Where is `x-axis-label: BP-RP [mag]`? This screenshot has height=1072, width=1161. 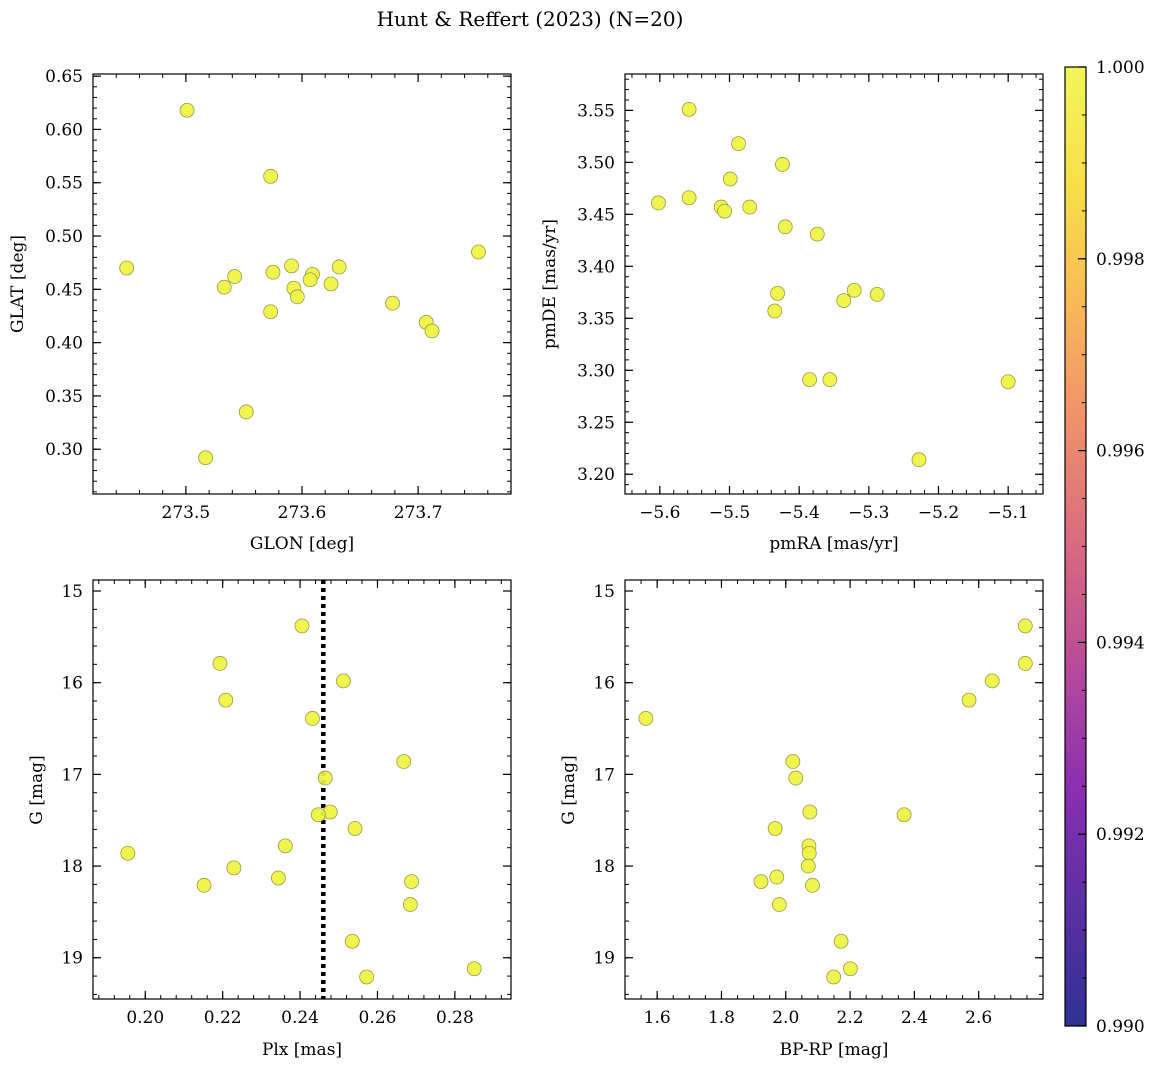 x-axis-label: BP-RP [mag] is located at coordinates (834, 1050).